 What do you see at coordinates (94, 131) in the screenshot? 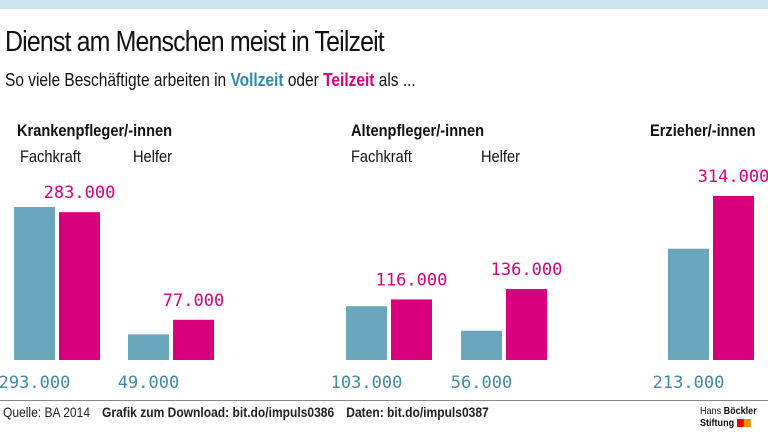
I see `group-title: Krankenpfleger/-innen` at bounding box center [94, 131].